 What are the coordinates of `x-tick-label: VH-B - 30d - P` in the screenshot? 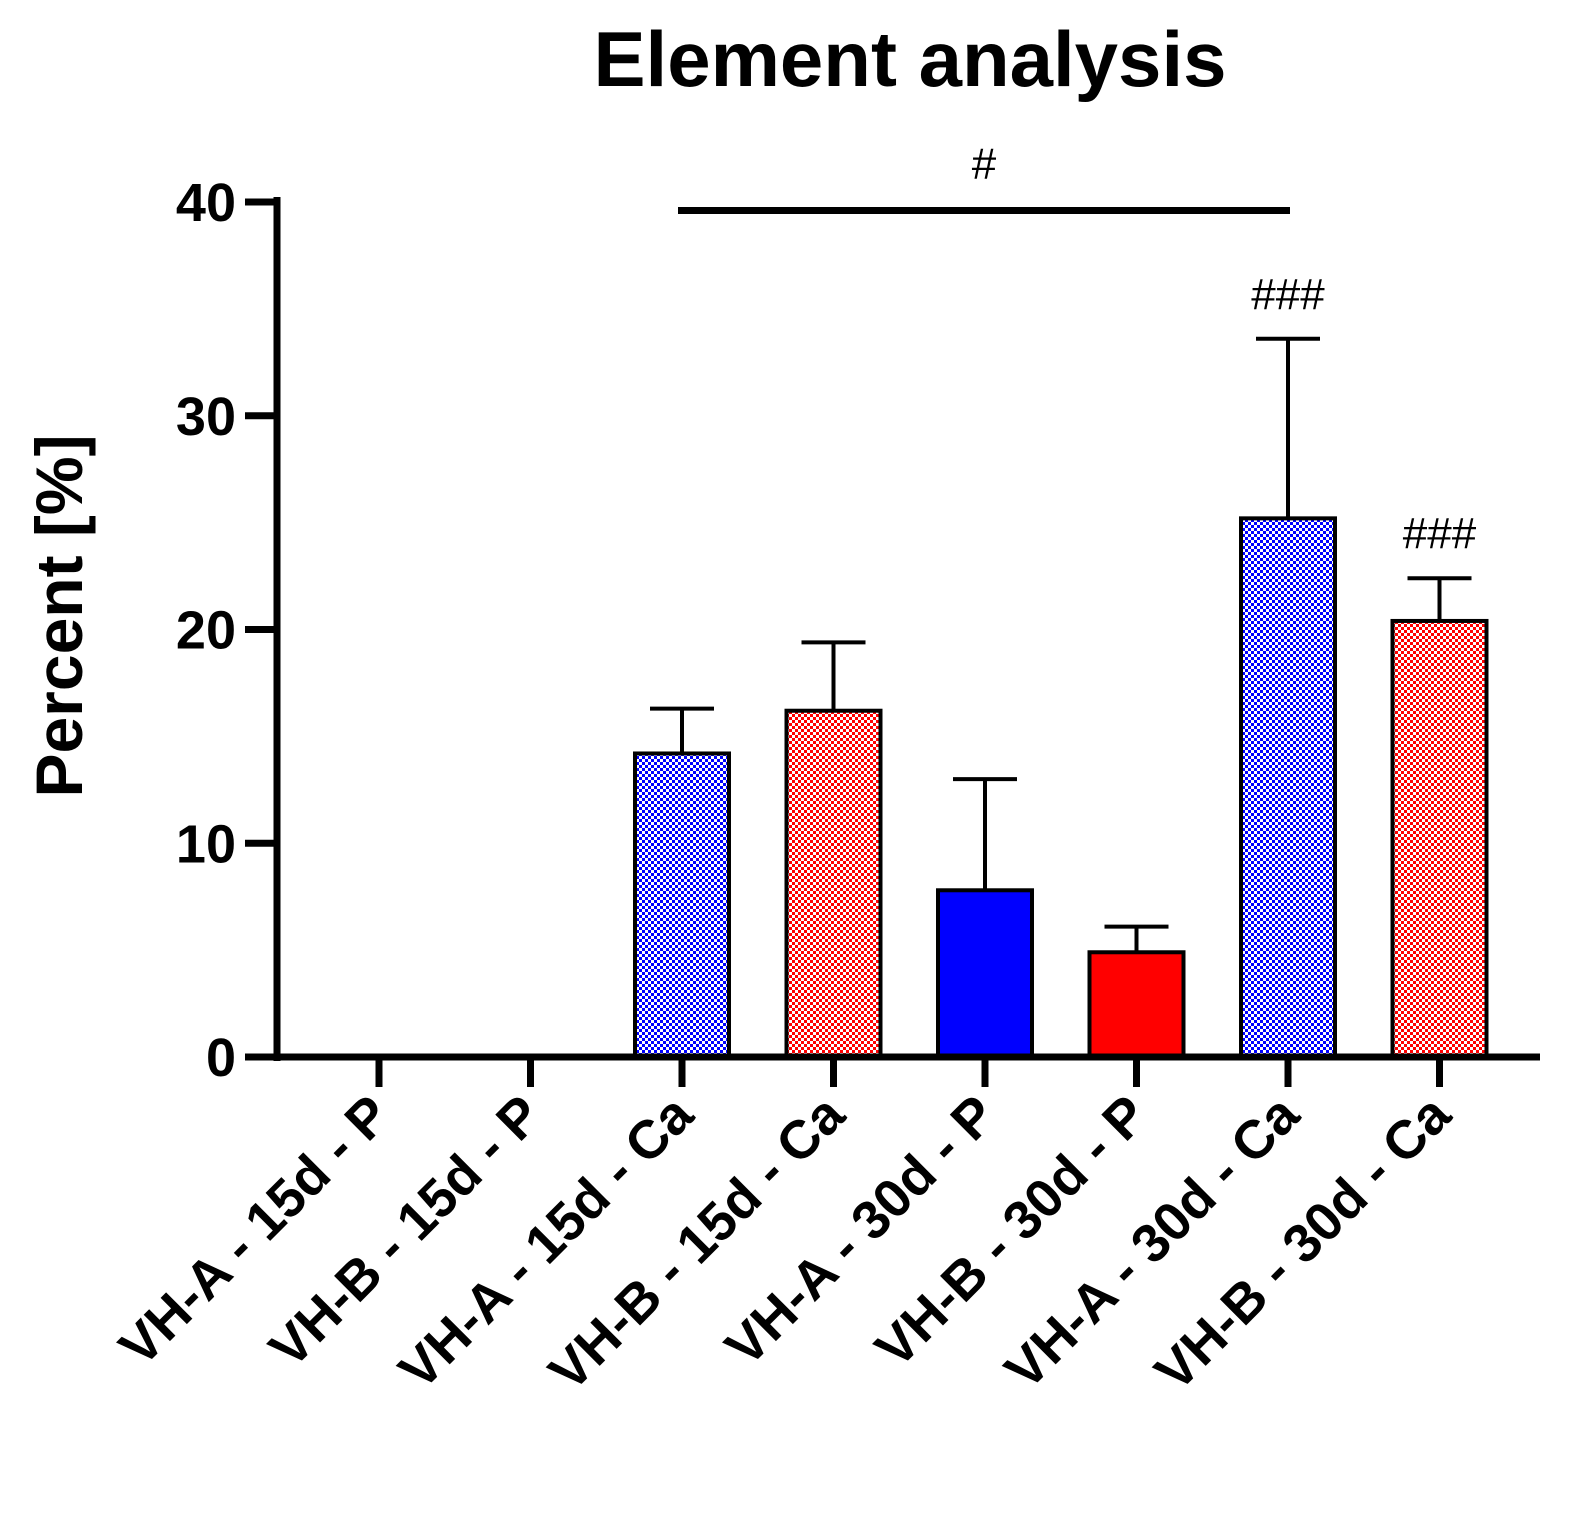 It's located at (1011, 1231).